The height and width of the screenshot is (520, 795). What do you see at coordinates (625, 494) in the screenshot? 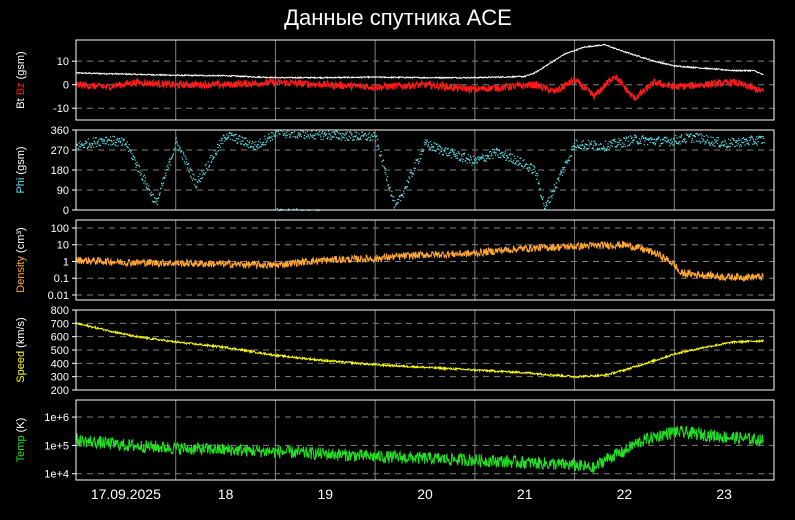
I see `x-axis-label-5: 22` at bounding box center [625, 494].